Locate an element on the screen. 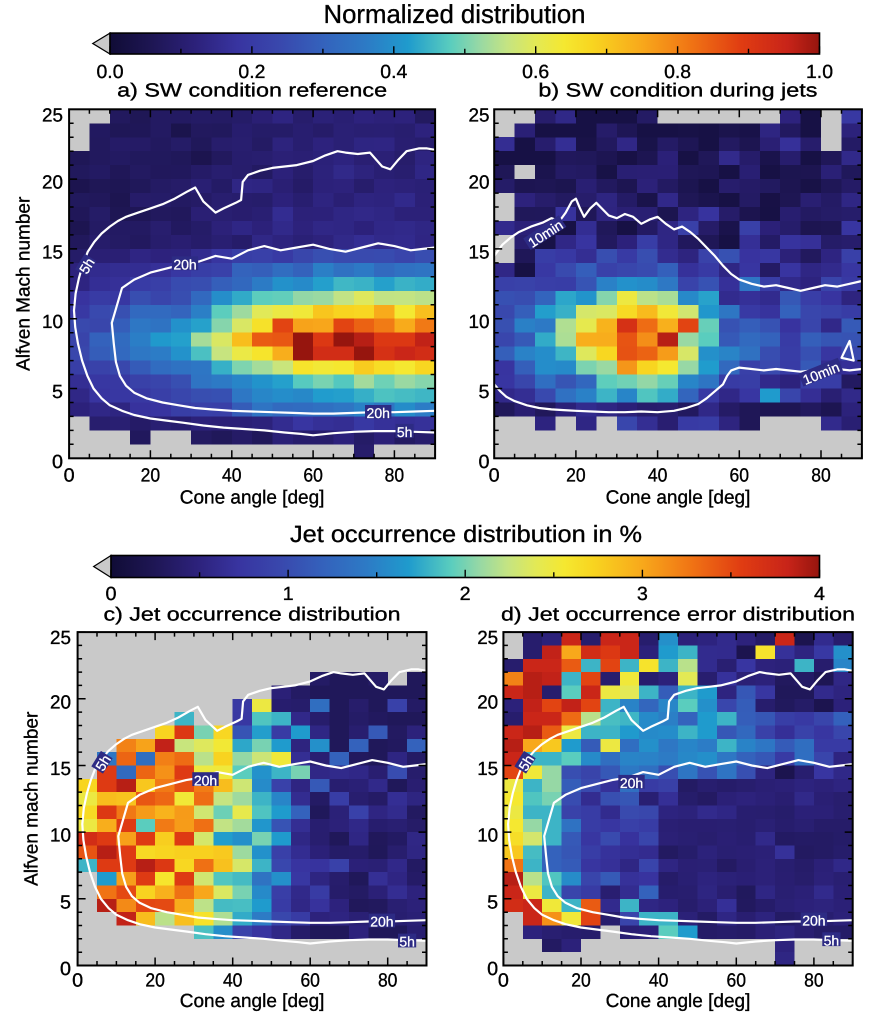  svg-text: a) SW condition reference is located at coordinates (252, 91).